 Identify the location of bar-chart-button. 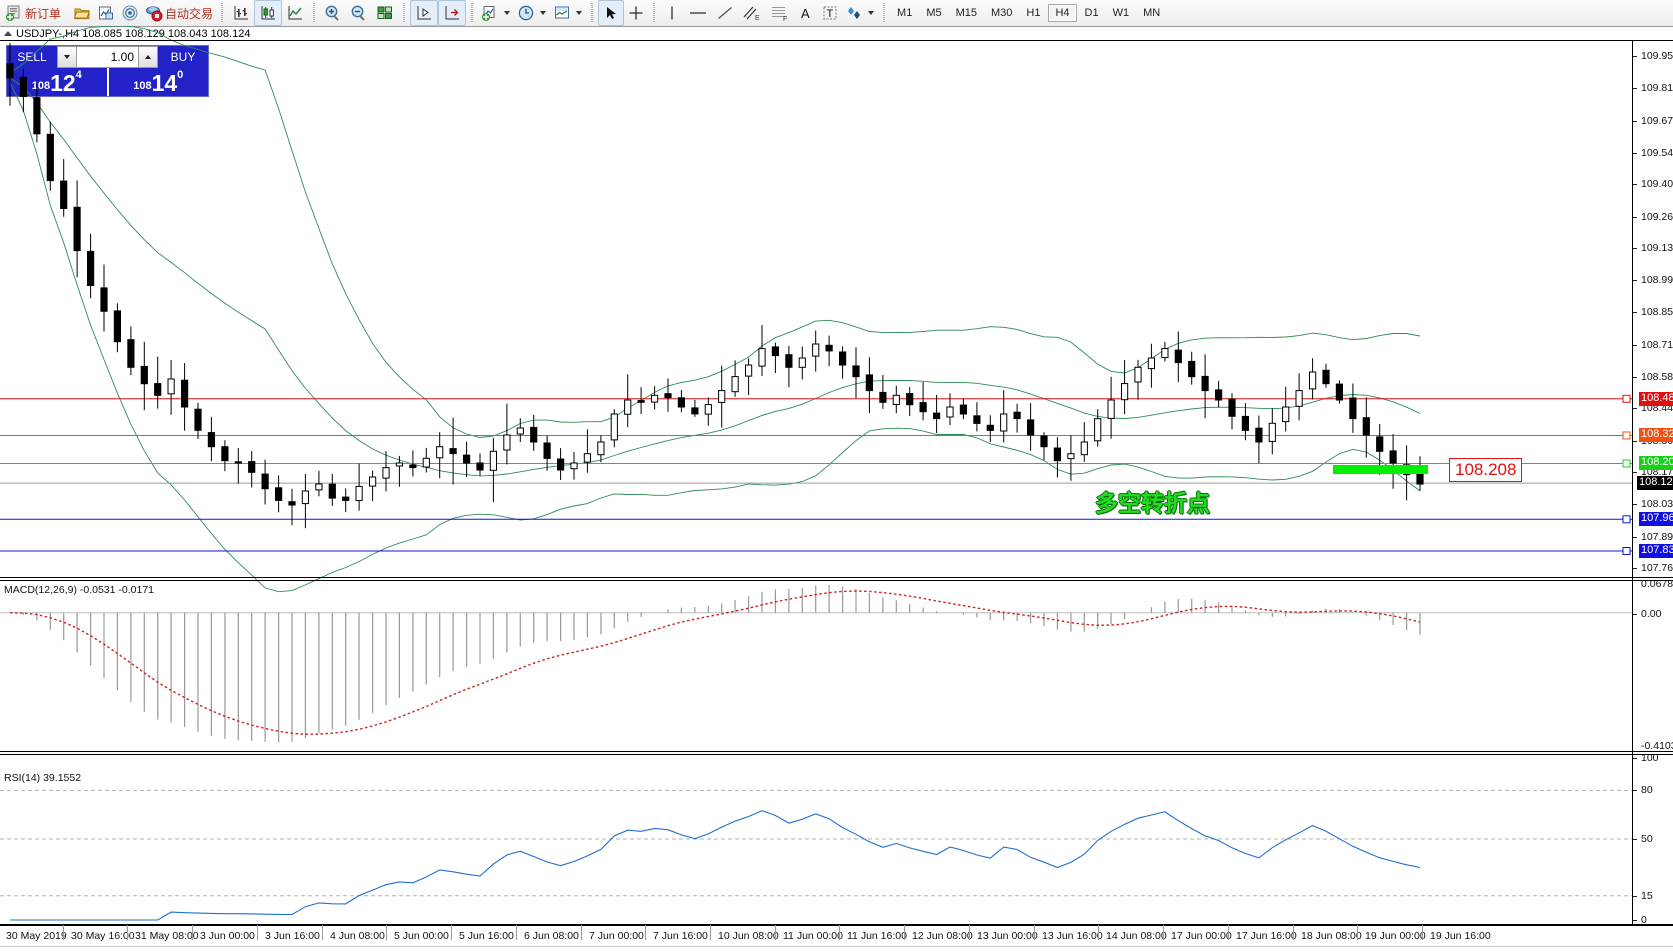
(241, 13).